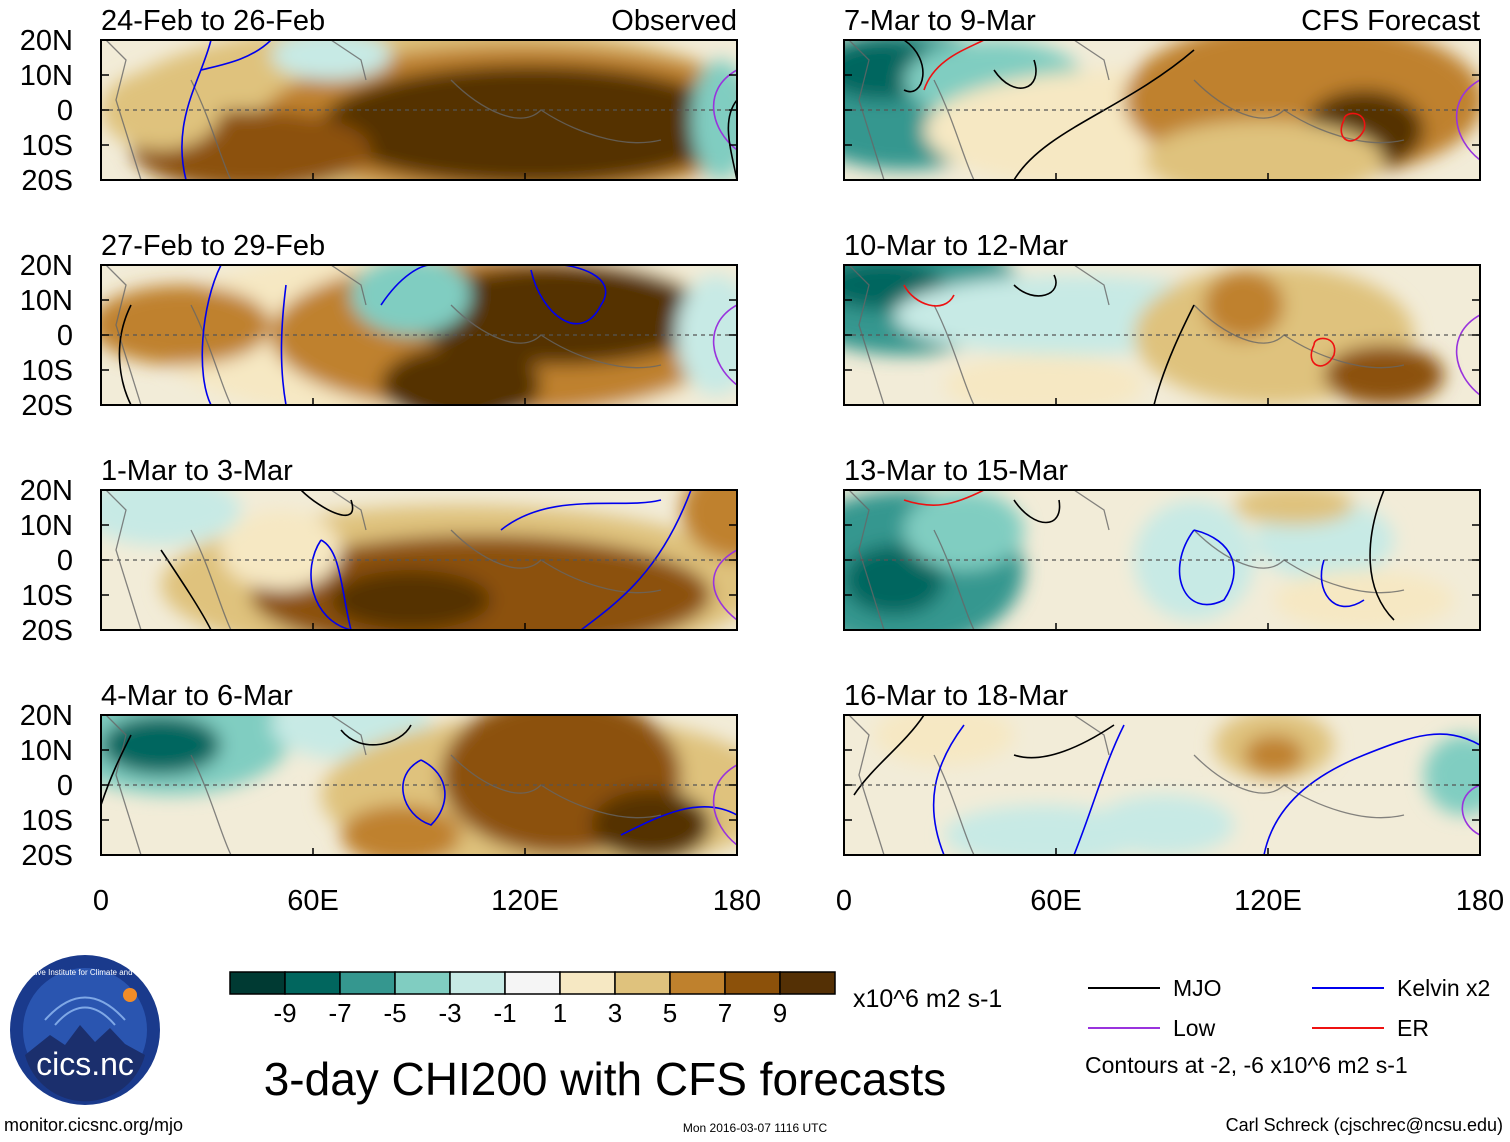 The image size is (1510, 1142). I want to click on legend-label: MJO, so click(1197, 988).